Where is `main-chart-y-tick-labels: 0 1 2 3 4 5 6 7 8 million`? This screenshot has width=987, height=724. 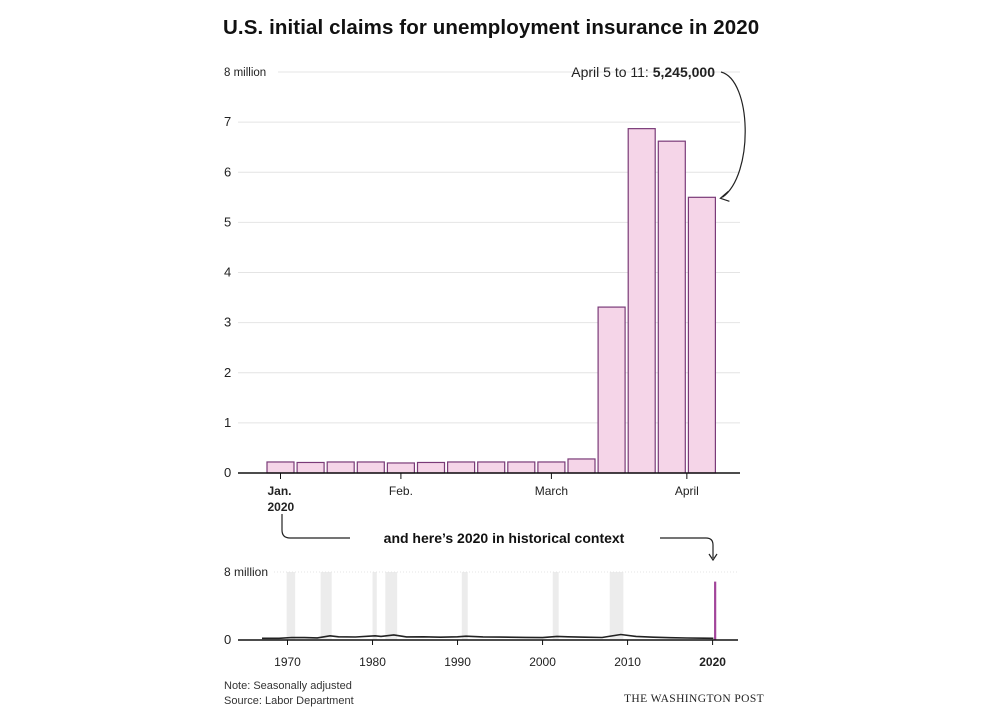
main-chart-y-tick-labels: 0 1 2 3 4 5 6 7 8 million is located at coordinates (245, 273).